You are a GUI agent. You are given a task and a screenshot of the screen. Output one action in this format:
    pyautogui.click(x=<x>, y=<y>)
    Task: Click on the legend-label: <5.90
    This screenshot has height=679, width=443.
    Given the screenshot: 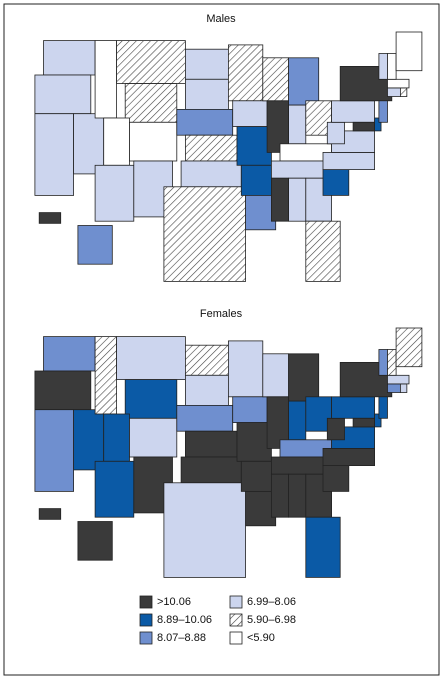 What is the action you would take?
    pyautogui.click(x=261, y=638)
    